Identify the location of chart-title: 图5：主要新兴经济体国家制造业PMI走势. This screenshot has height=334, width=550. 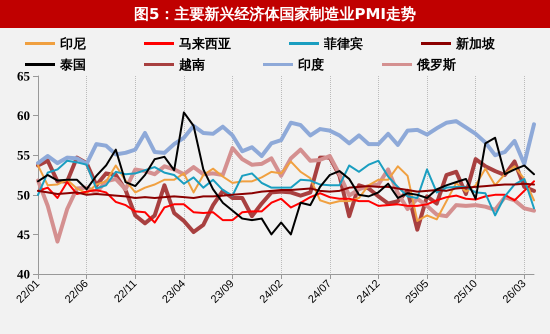
(275, 14).